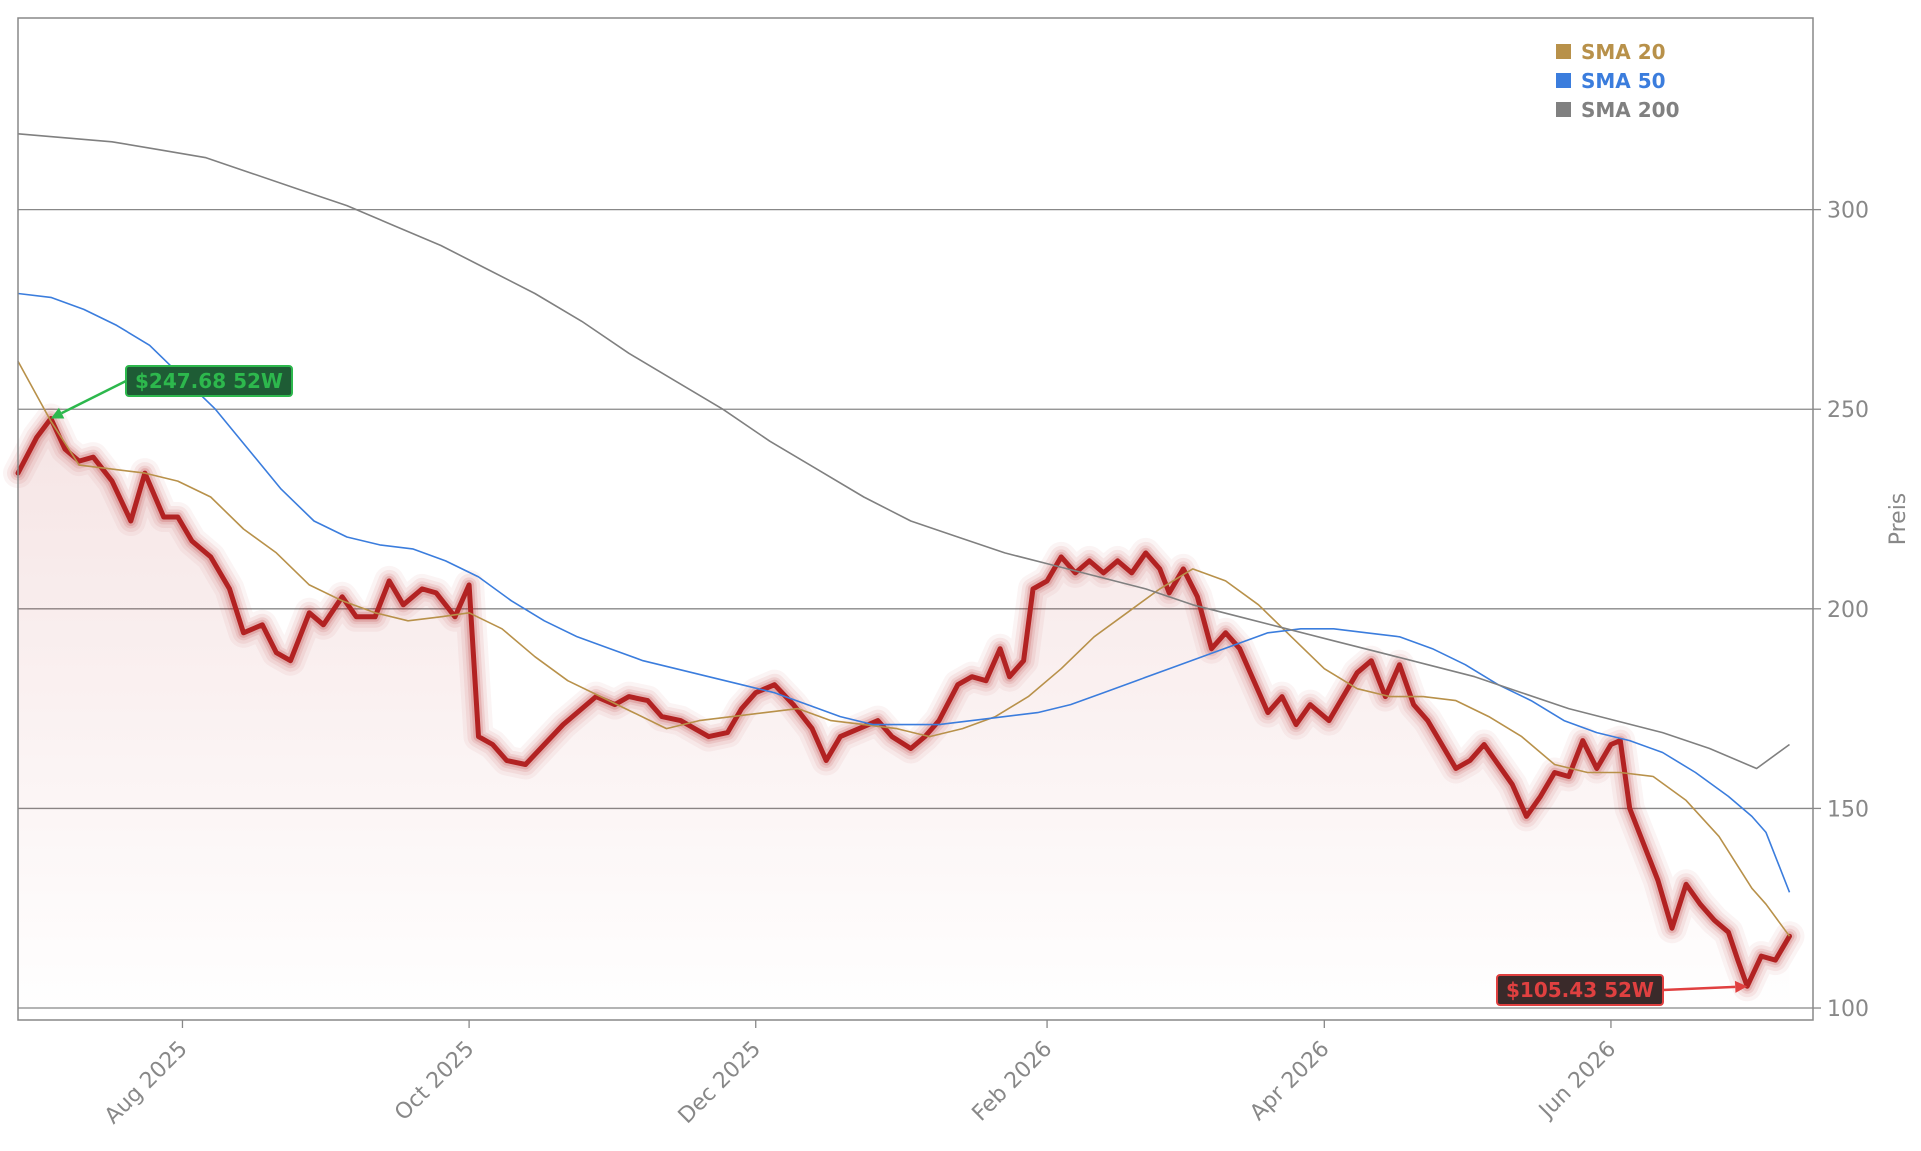 This screenshot has width=1921, height=1151. I want to click on y-tick-label: 250, so click(1848, 410).